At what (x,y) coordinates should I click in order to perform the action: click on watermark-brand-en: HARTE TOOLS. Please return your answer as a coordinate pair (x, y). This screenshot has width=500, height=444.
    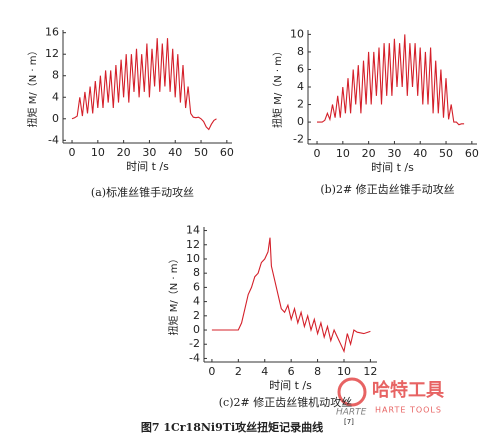
    Looking at the image, I should click on (408, 410).